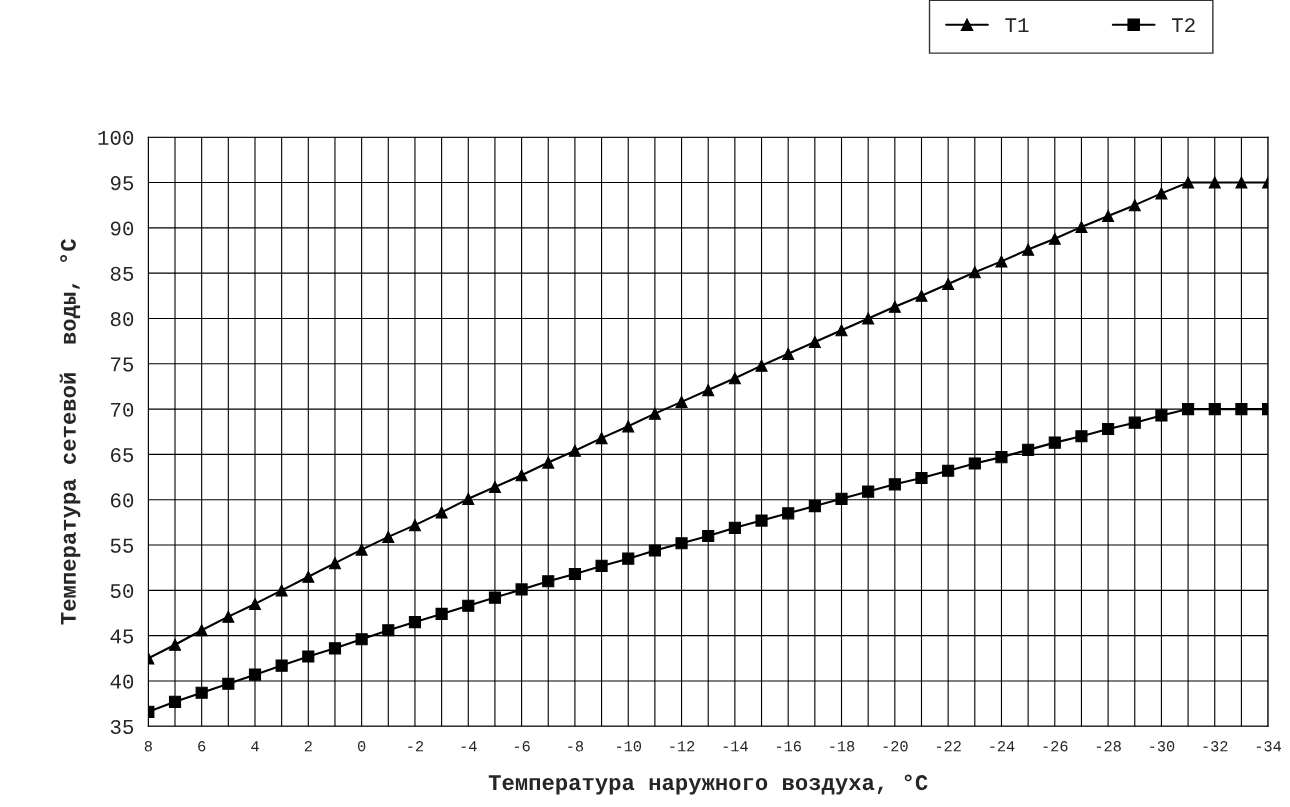  I want to click on x-tick-label: -24, so click(1002, 746).